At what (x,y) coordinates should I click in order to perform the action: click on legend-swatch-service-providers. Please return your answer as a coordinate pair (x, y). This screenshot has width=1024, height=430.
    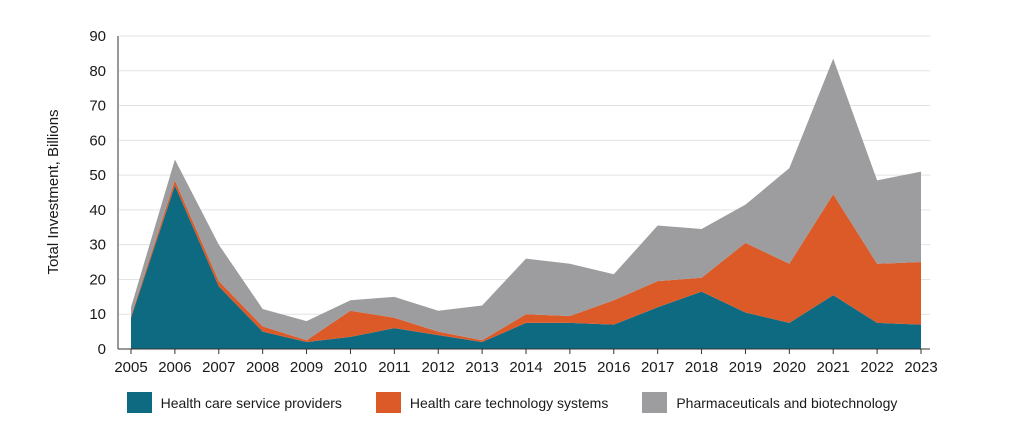
    Looking at the image, I should click on (139, 402).